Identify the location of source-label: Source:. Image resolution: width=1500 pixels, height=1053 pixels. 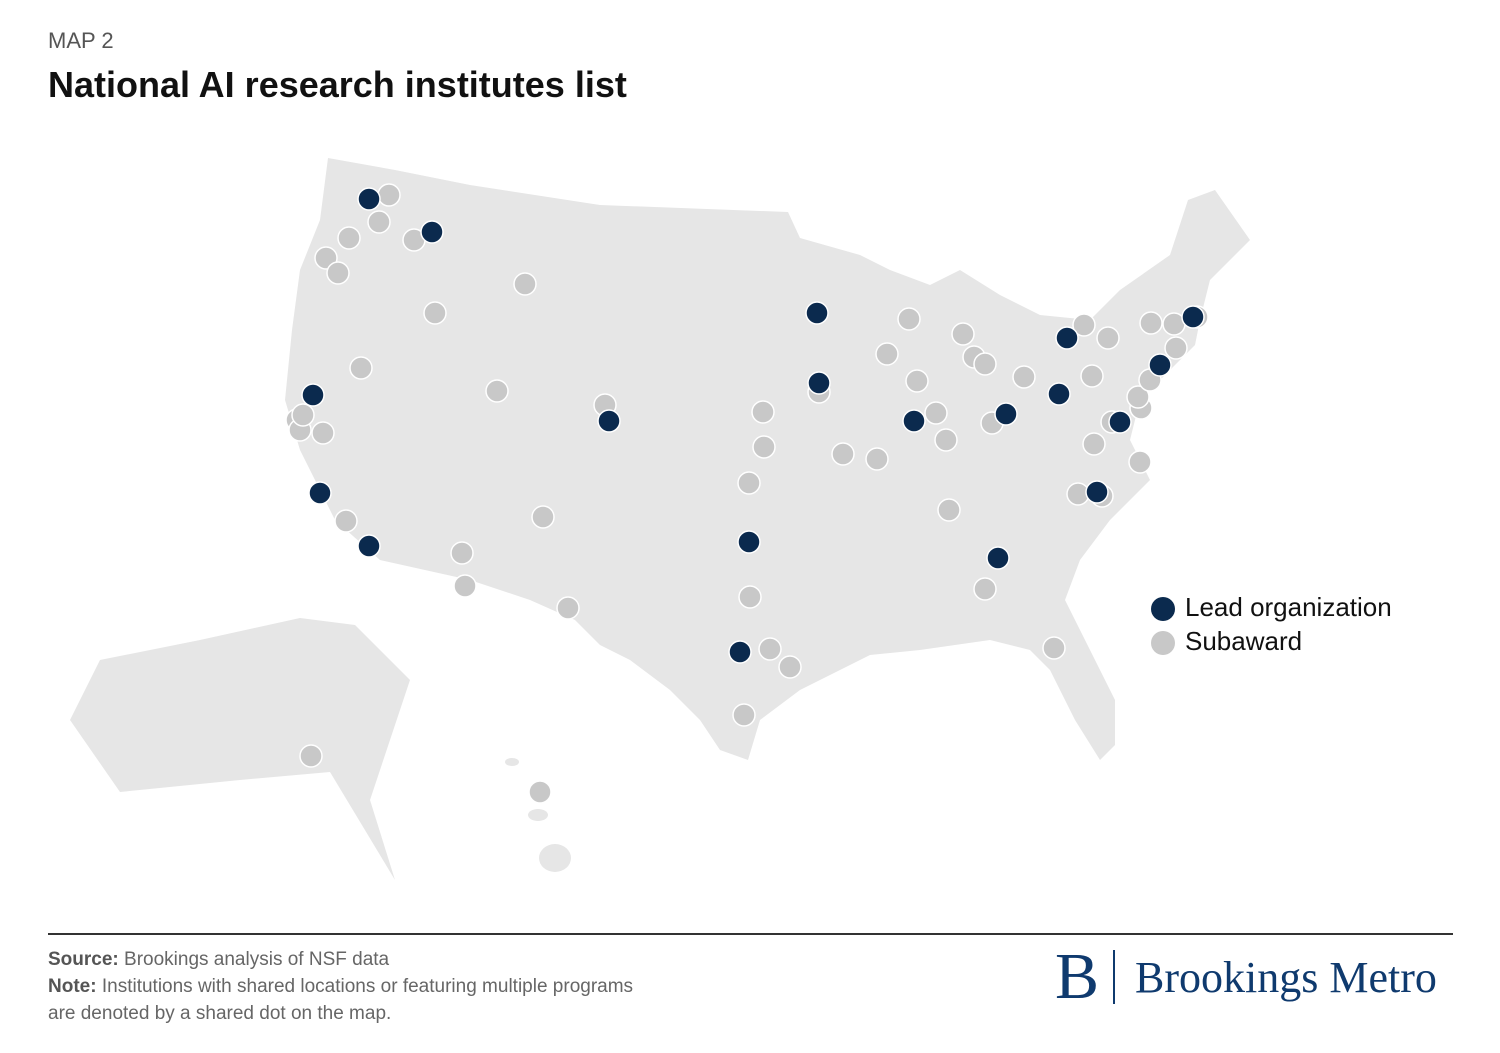
(83, 959).